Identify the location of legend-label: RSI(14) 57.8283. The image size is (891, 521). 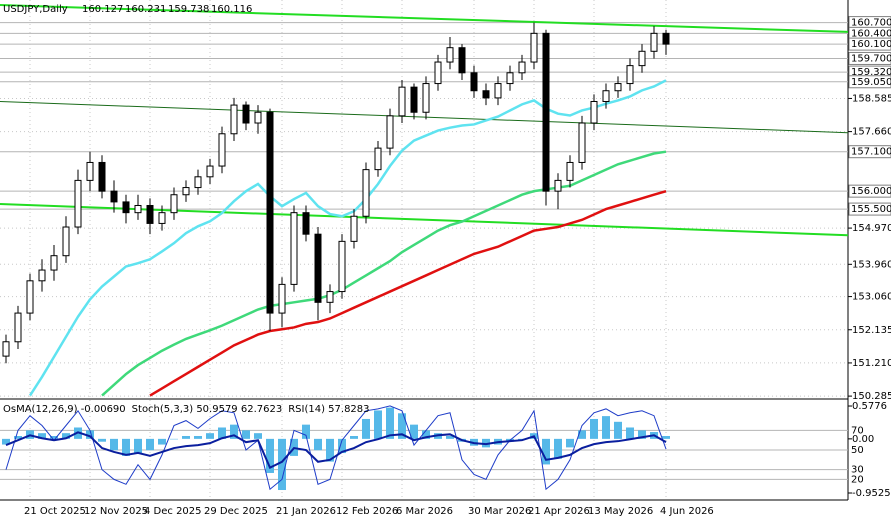
(328, 409).